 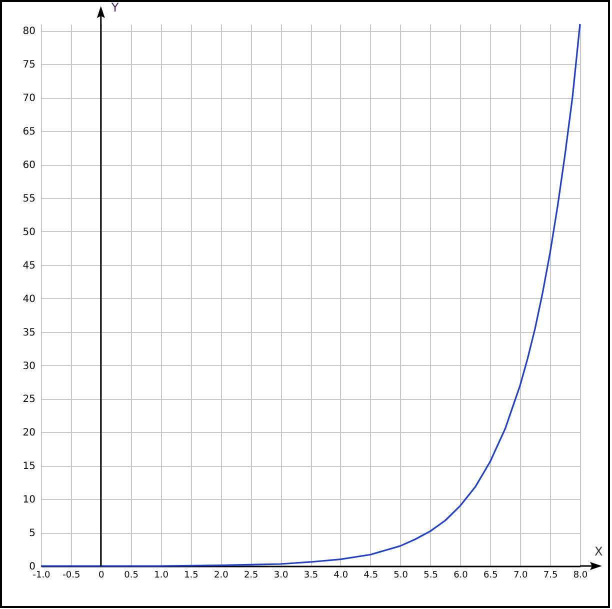 What do you see at coordinates (41, 575) in the screenshot?
I see `x-tick-label: -1.0` at bounding box center [41, 575].